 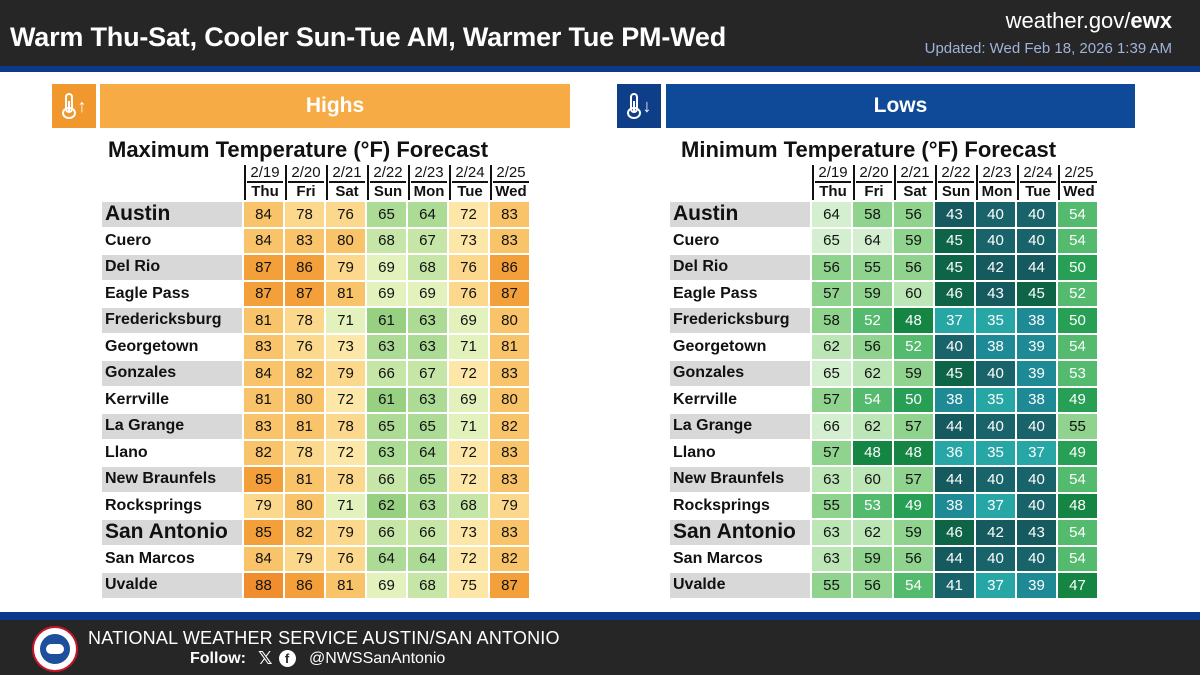 I want to click on hi-temp-cell: 81, so click(x=263, y=320).